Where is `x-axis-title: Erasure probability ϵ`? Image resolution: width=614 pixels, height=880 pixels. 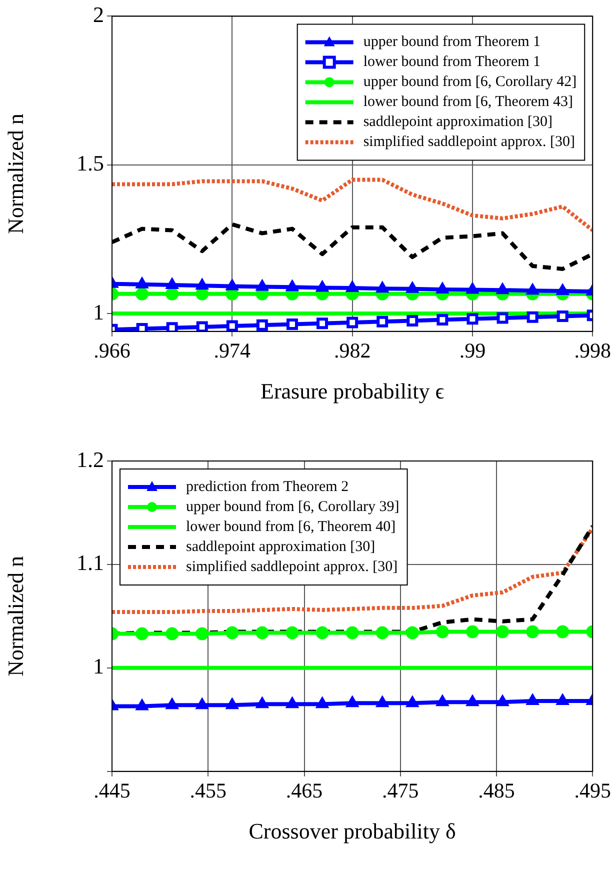
x-axis-title: Erasure probability ϵ is located at coordinates (352, 391).